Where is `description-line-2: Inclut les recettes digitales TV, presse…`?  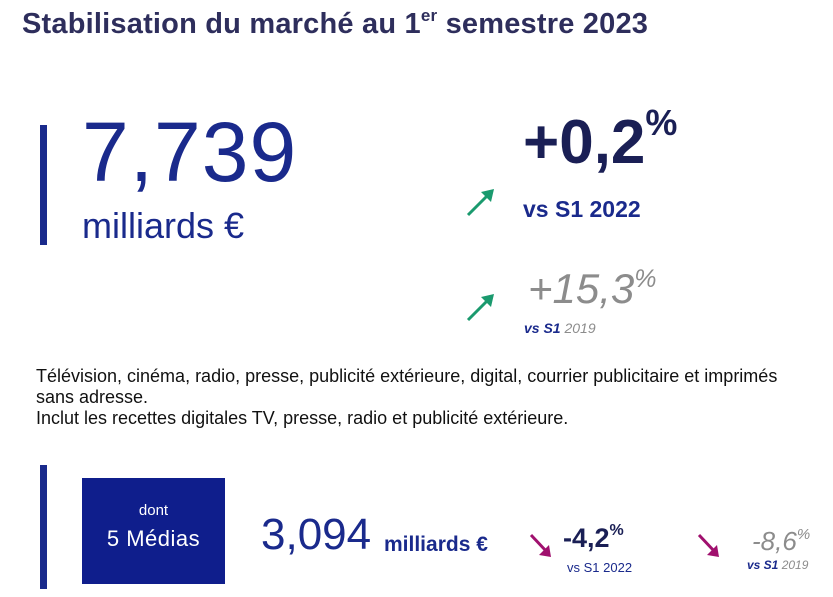 description-line-2: Inclut les recettes digitales TV, presse… is located at coordinates (302, 418).